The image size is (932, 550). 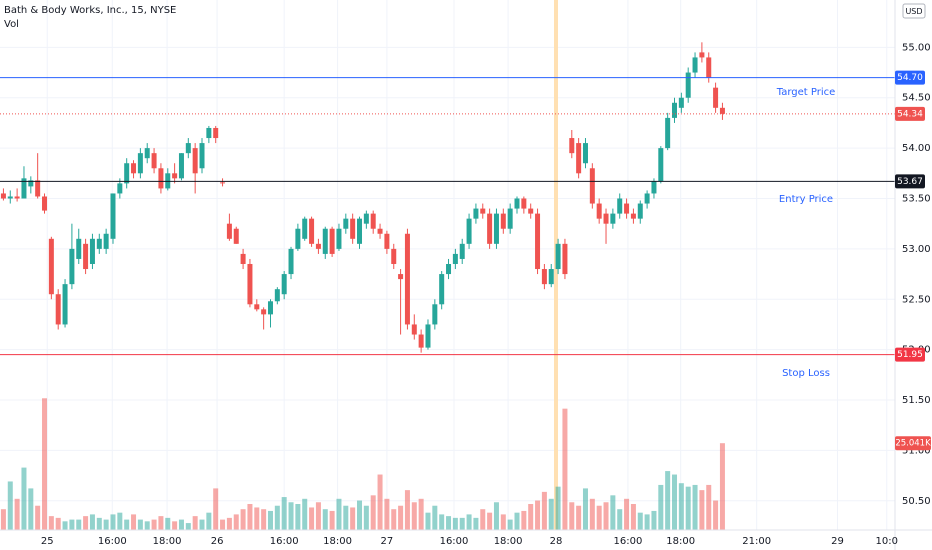 What do you see at coordinates (11, 24) in the screenshot?
I see `volume-legend: Vol` at bounding box center [11, 24].